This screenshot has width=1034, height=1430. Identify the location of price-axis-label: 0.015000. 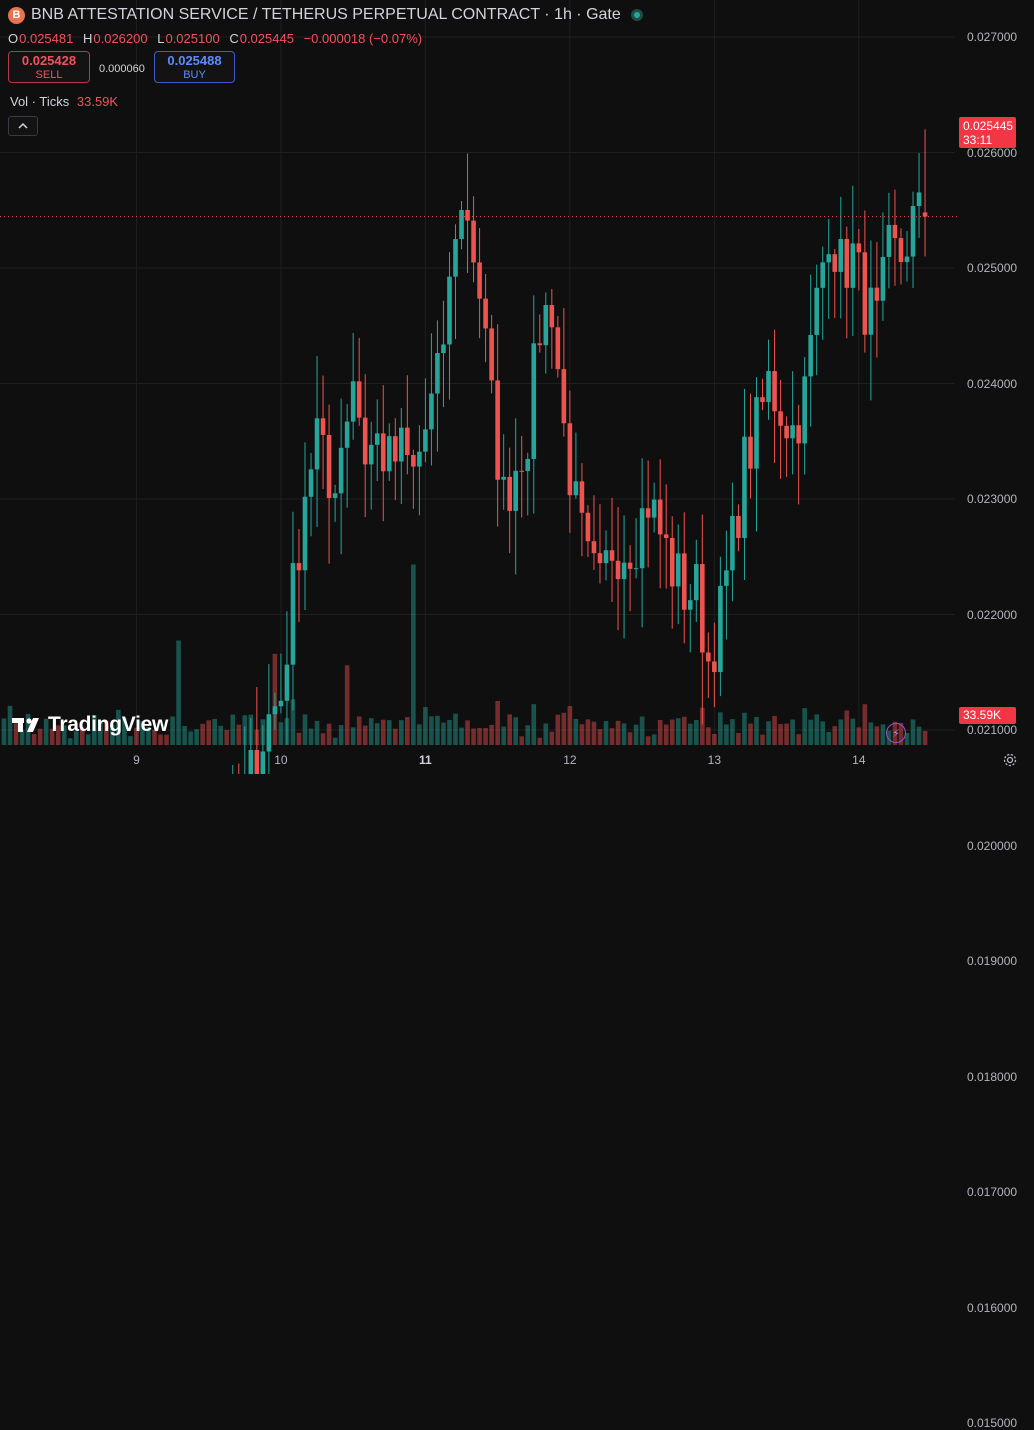
(992, 1423).